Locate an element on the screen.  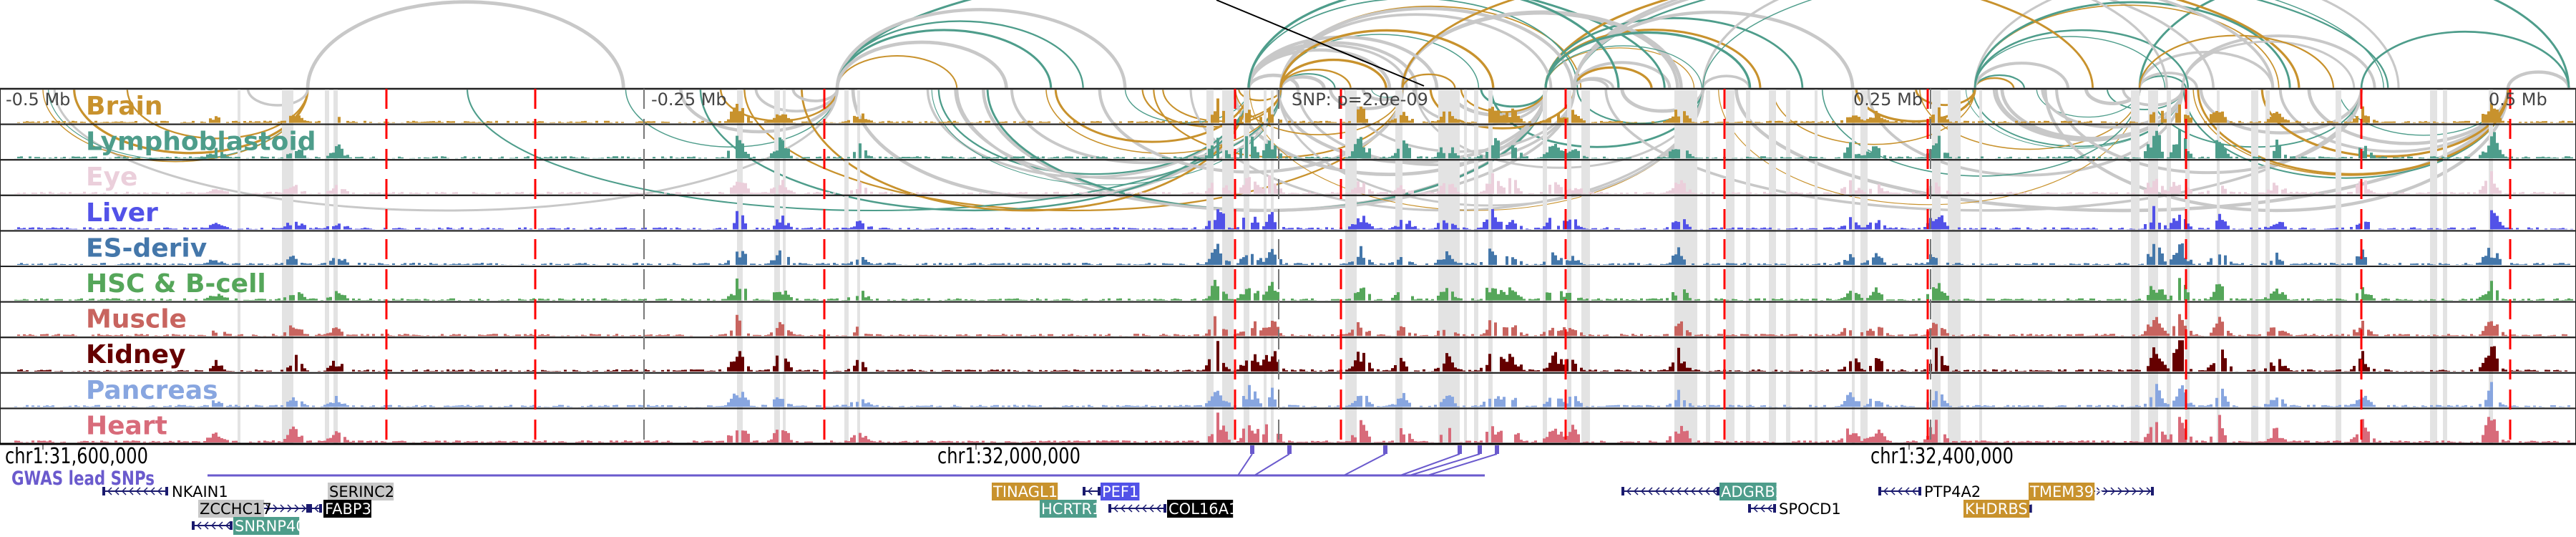
gene-label: FABP3 is located at coordinates (348, 509).